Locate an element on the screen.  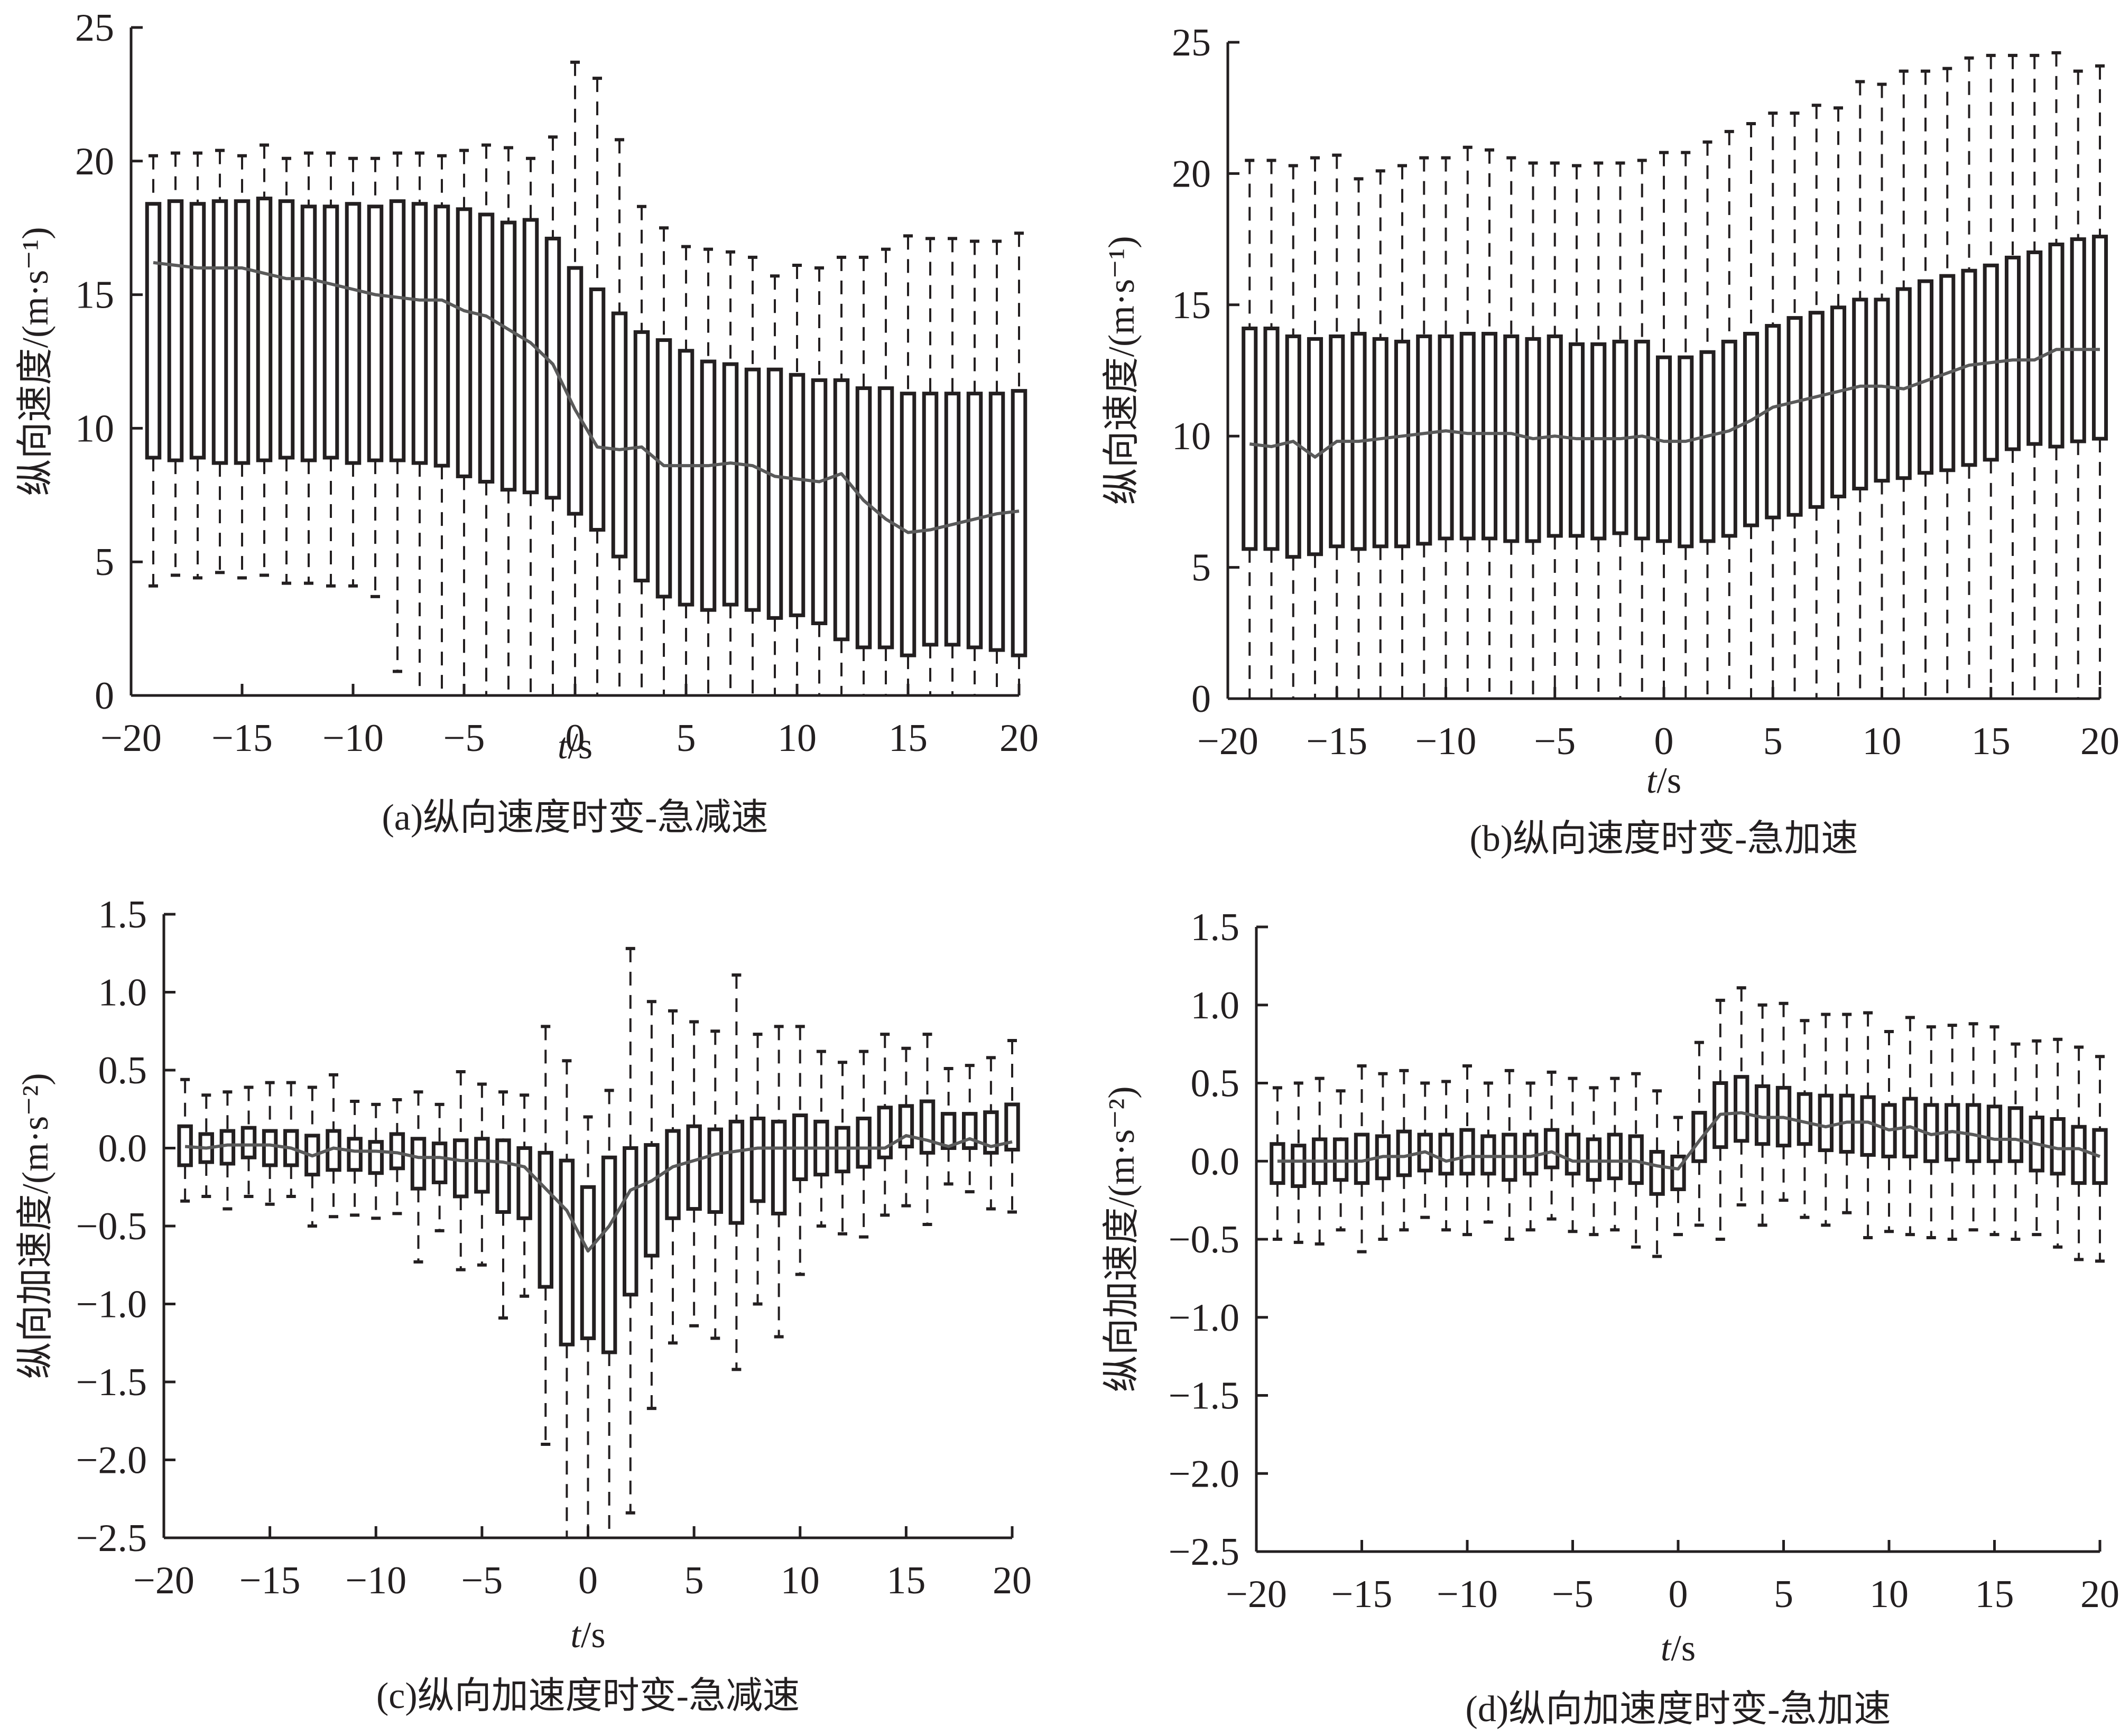
y-axis-label: 纵向速度/(m·s⁻¹) is located at coordinates (36, 361).